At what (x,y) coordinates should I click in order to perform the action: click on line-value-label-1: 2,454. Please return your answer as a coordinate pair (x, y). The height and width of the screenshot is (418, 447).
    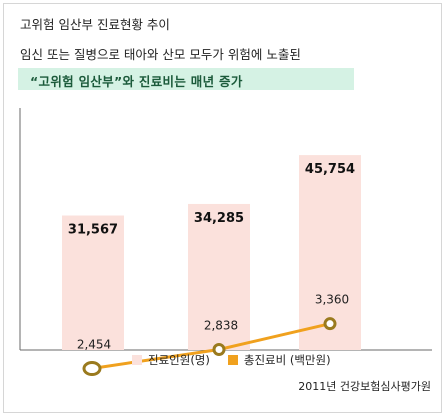
    Looking at the image, I should click on (94, 345).